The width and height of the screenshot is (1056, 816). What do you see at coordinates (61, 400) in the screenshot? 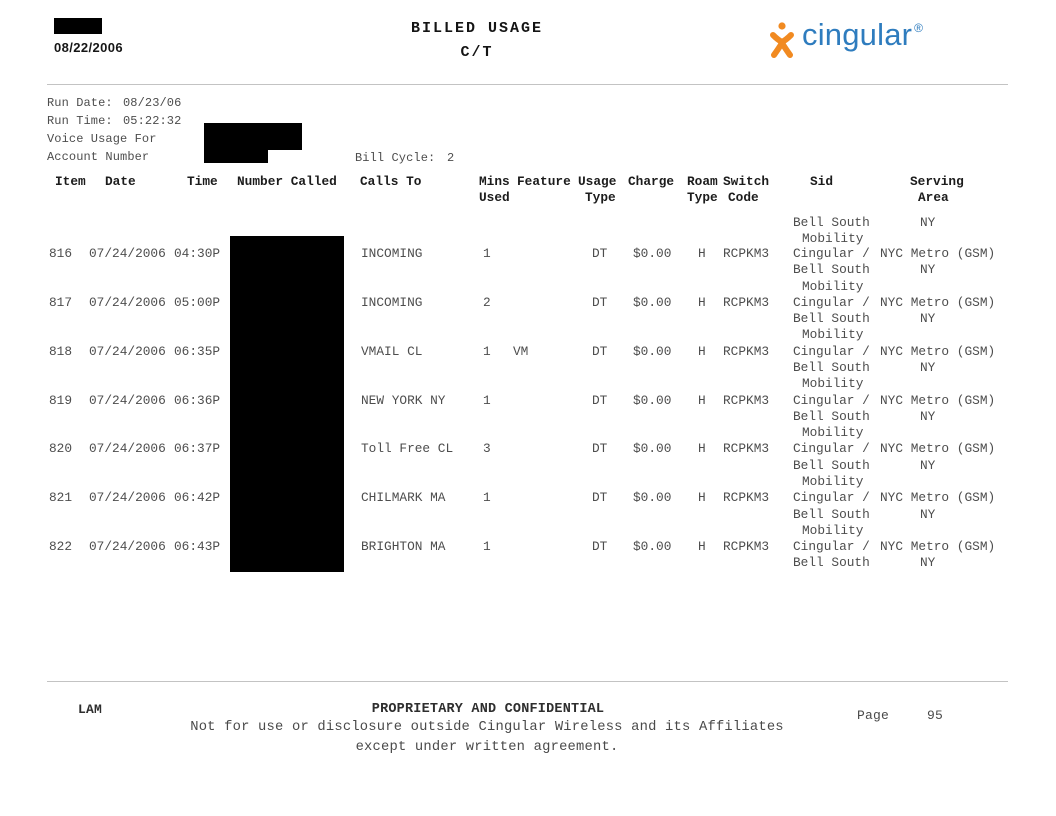
I see `cell-item: 819` at bounding box center [61, 400].